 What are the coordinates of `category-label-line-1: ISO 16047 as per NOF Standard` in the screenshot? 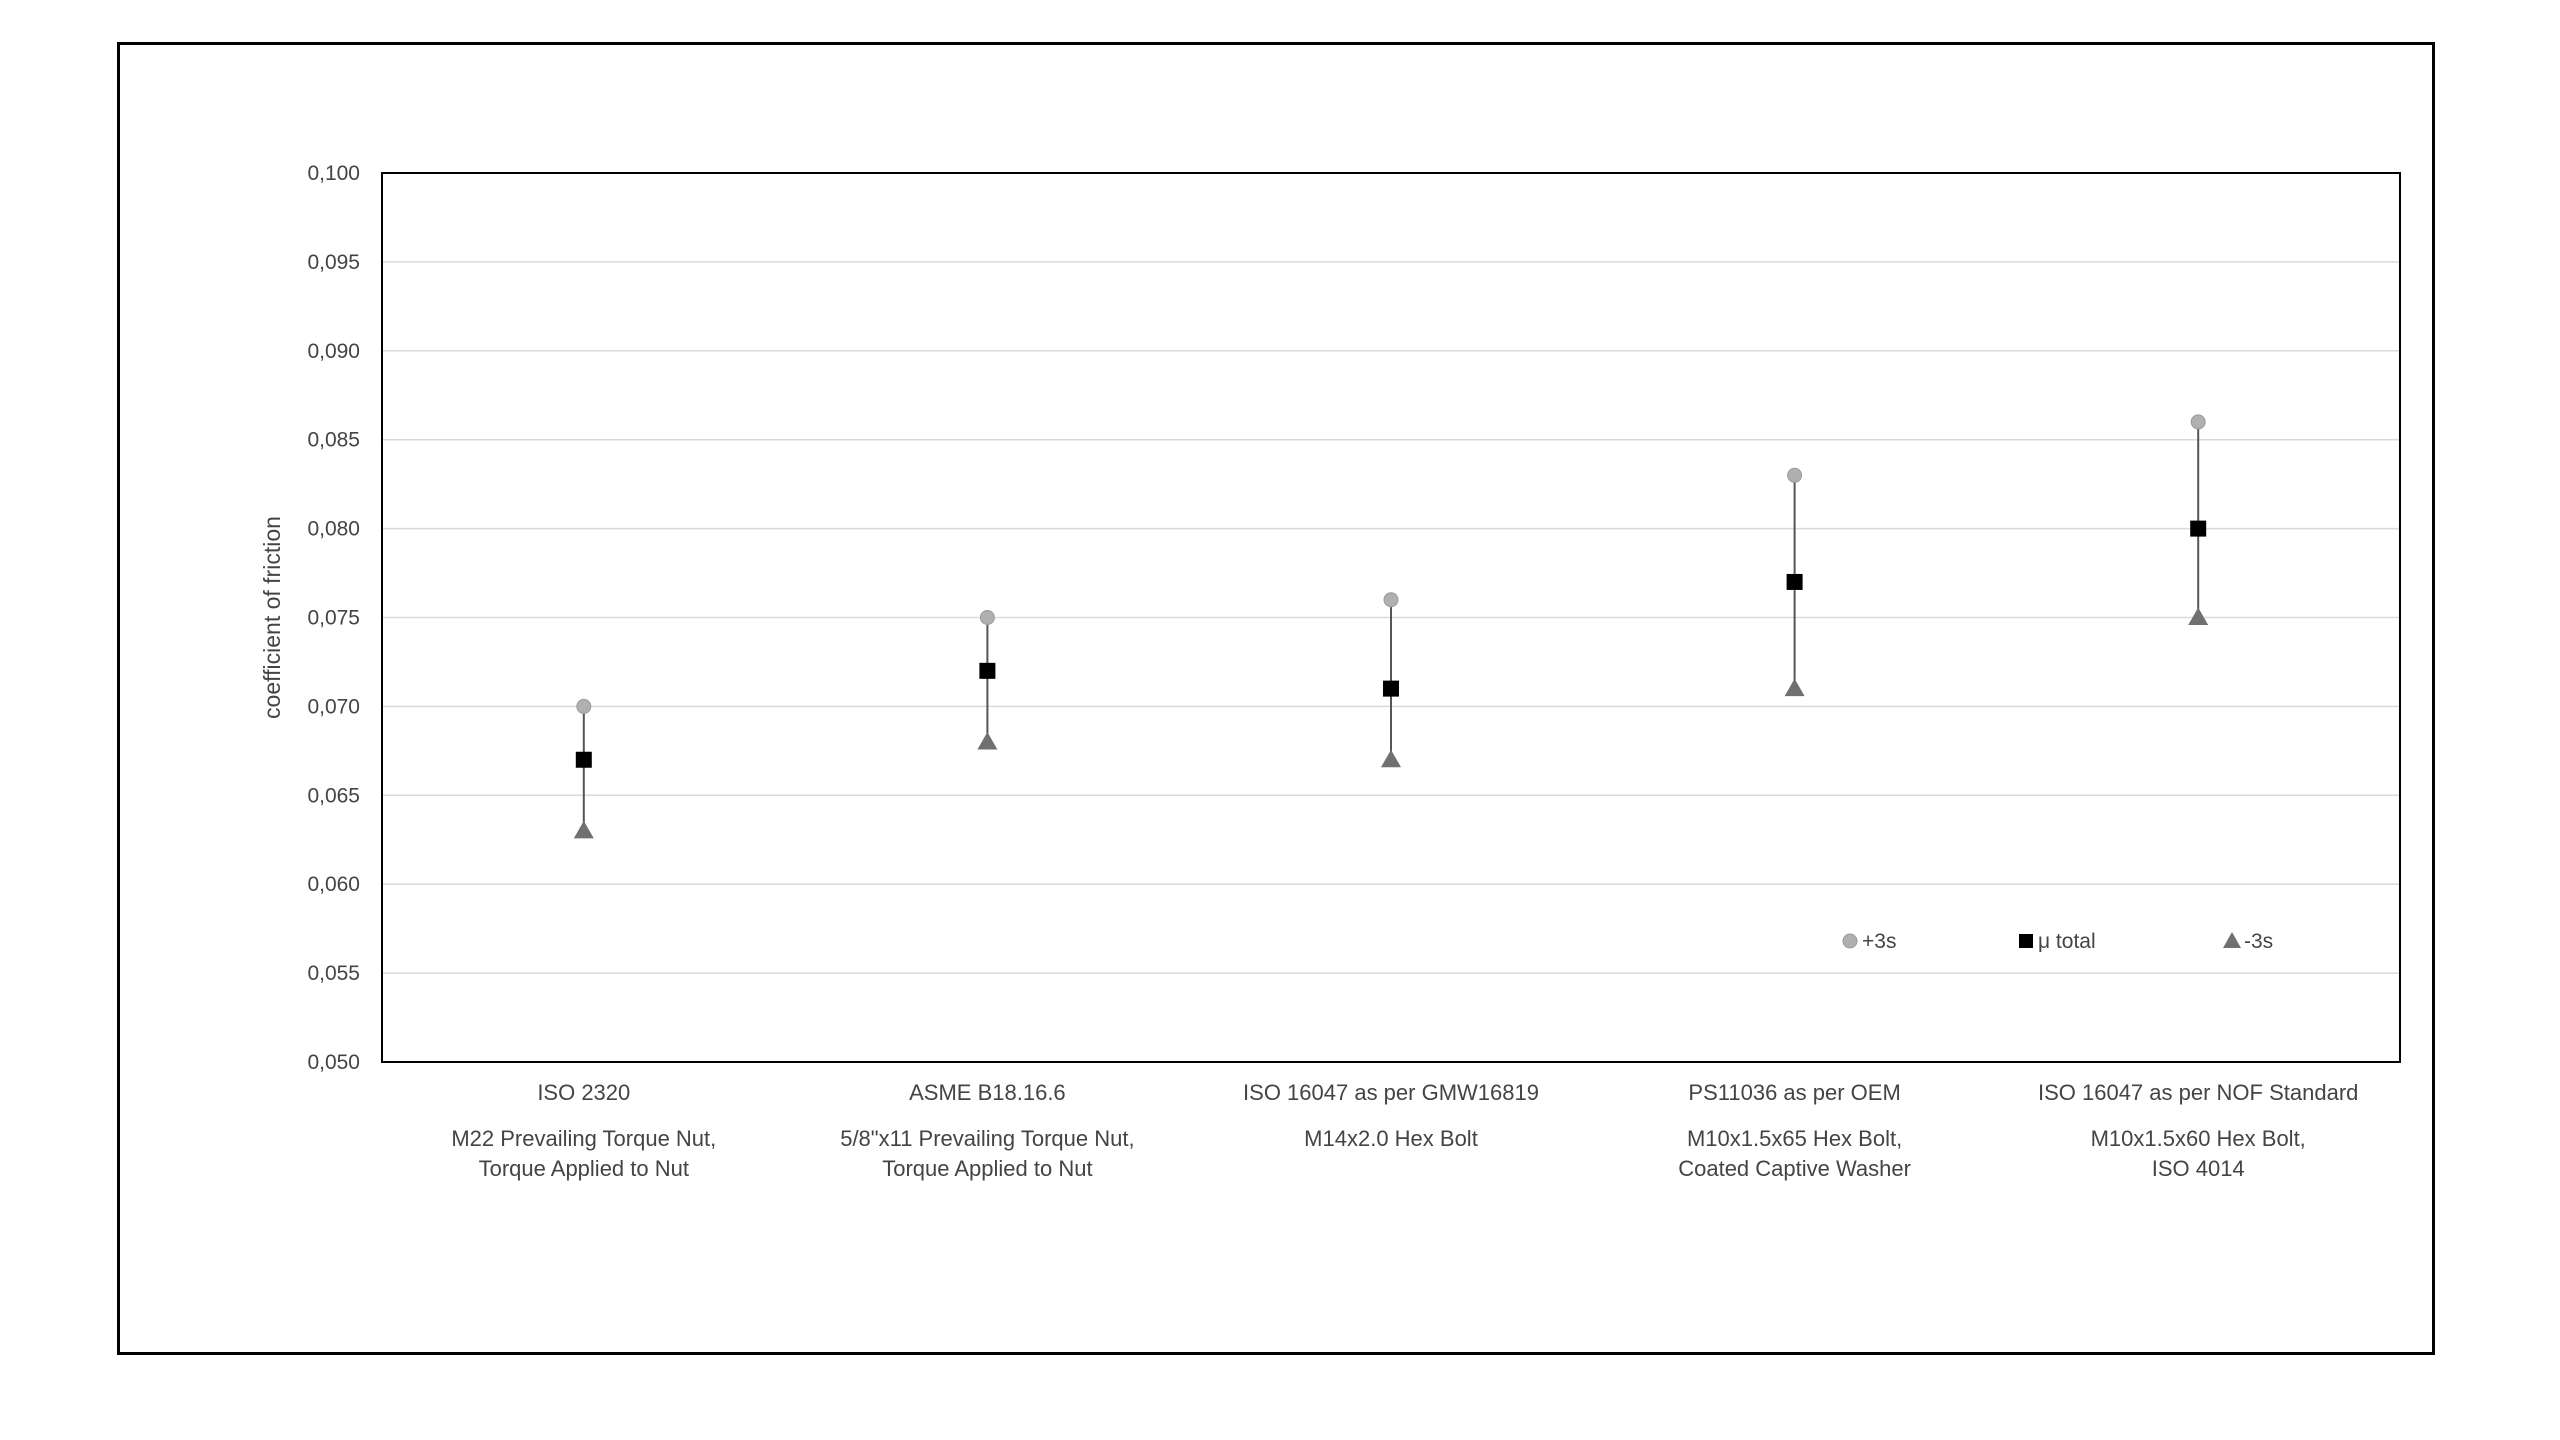 It's located at (2198, 1092).